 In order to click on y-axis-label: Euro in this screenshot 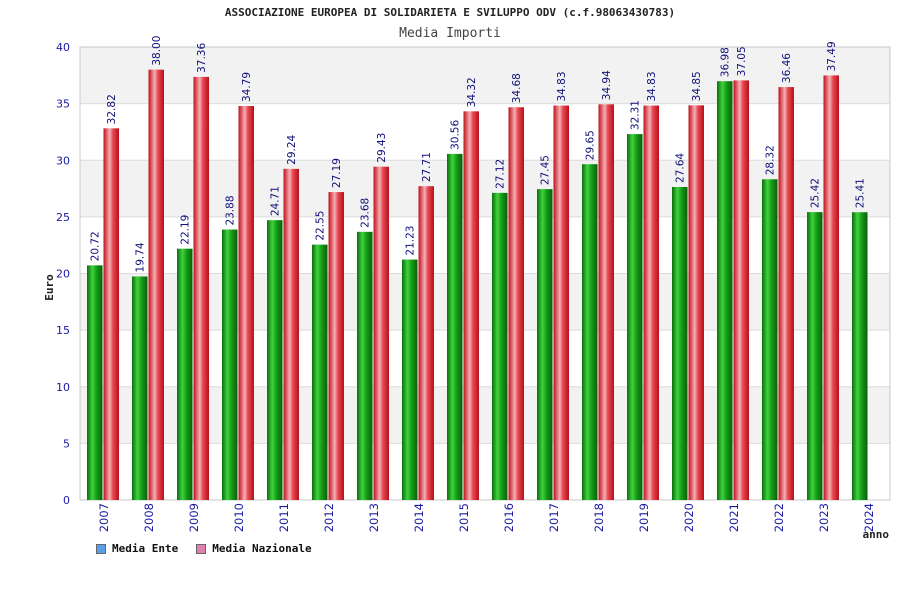, I will do `click(49, 287)`.